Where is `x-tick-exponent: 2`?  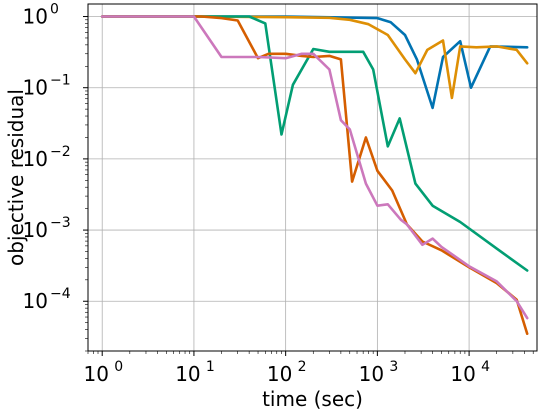 x-tick-exponent: 2 is located at coordinates (302, 367).